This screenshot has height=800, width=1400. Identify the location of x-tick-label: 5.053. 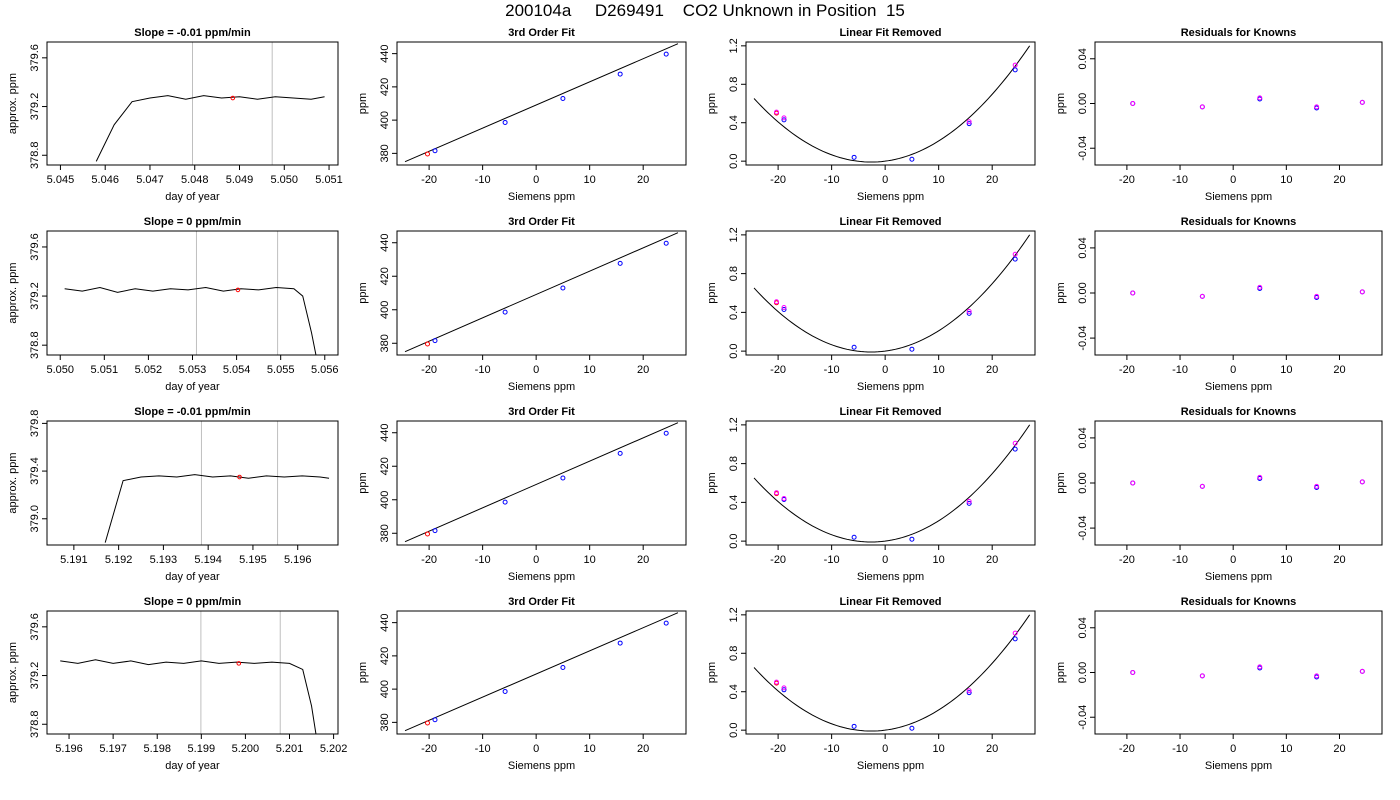
(193, 370).